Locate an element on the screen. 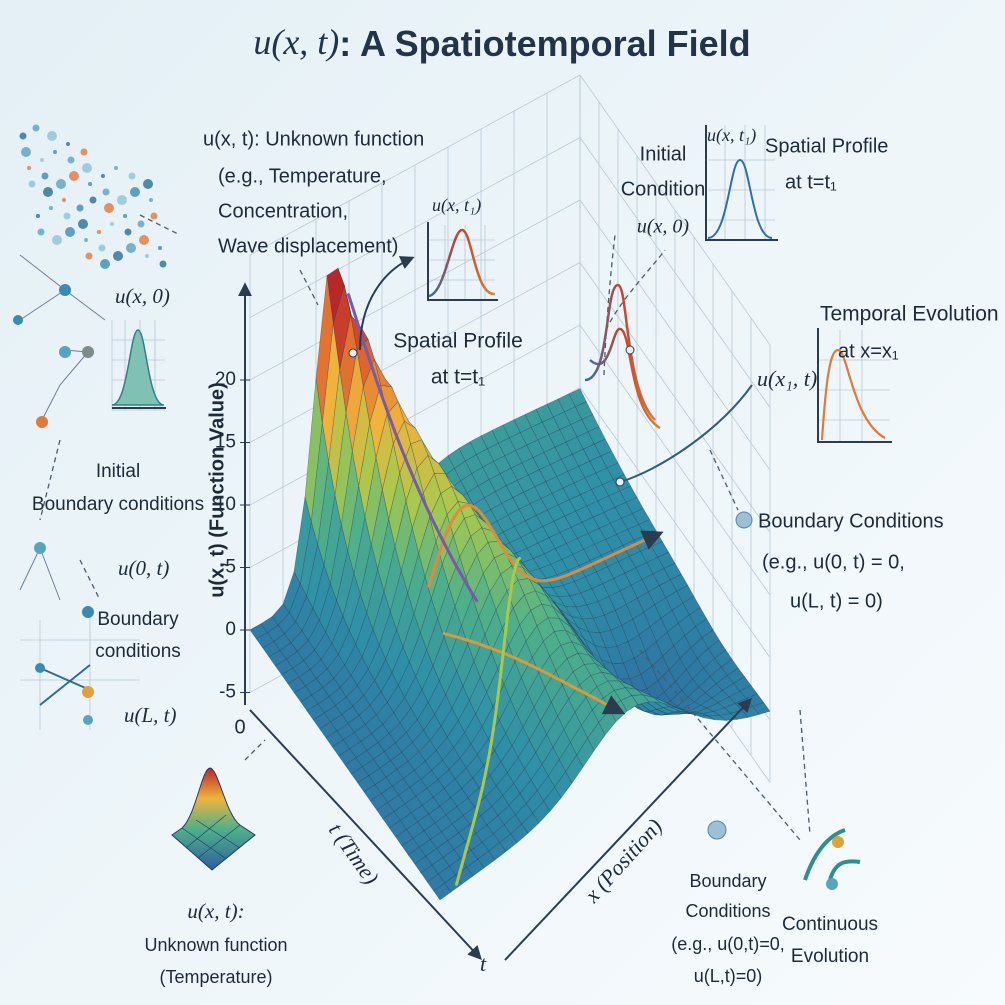 Image resolution: width=1005 pixels, height=1005 pixels. mid-inset is located at coordinates (423, 290).